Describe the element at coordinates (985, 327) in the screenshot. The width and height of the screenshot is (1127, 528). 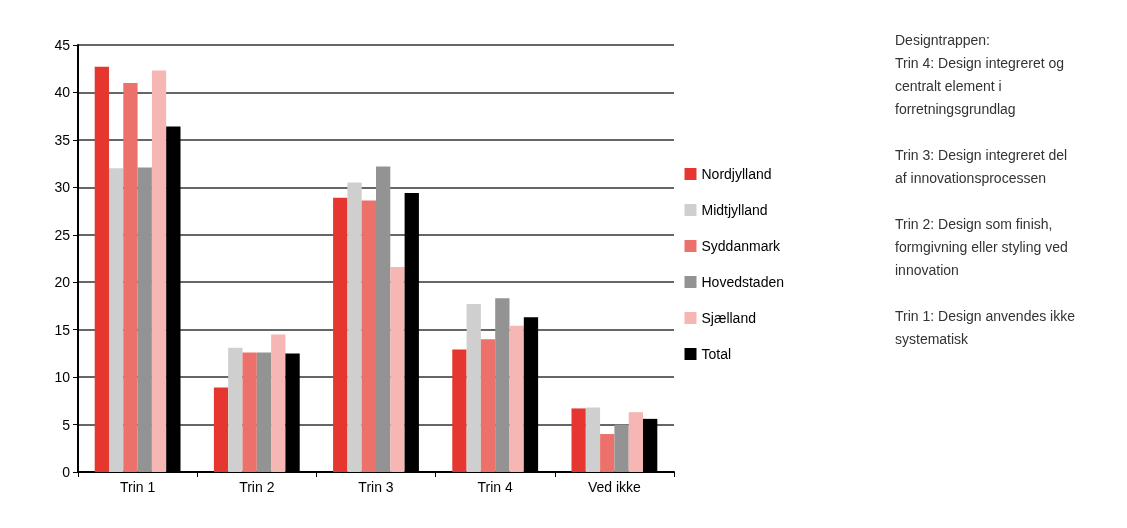
I see `text: Trin 1: Design anvendes ikke systematisk` at that location.